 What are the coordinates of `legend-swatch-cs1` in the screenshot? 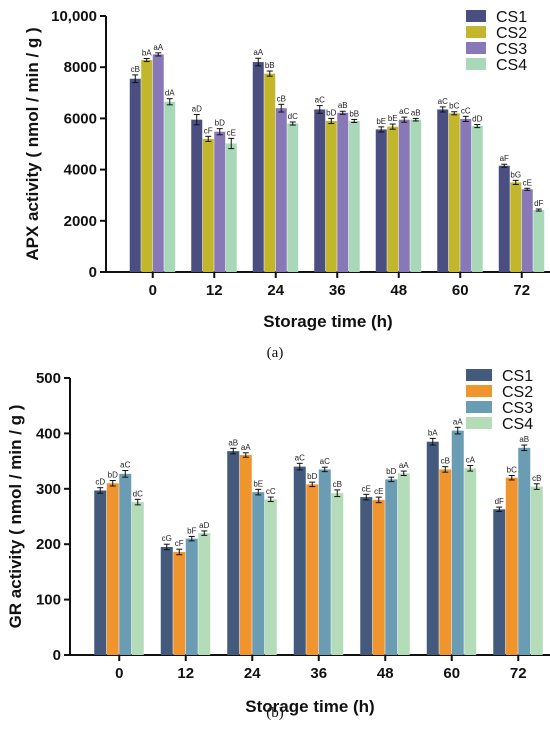 It's located at (479, 375).